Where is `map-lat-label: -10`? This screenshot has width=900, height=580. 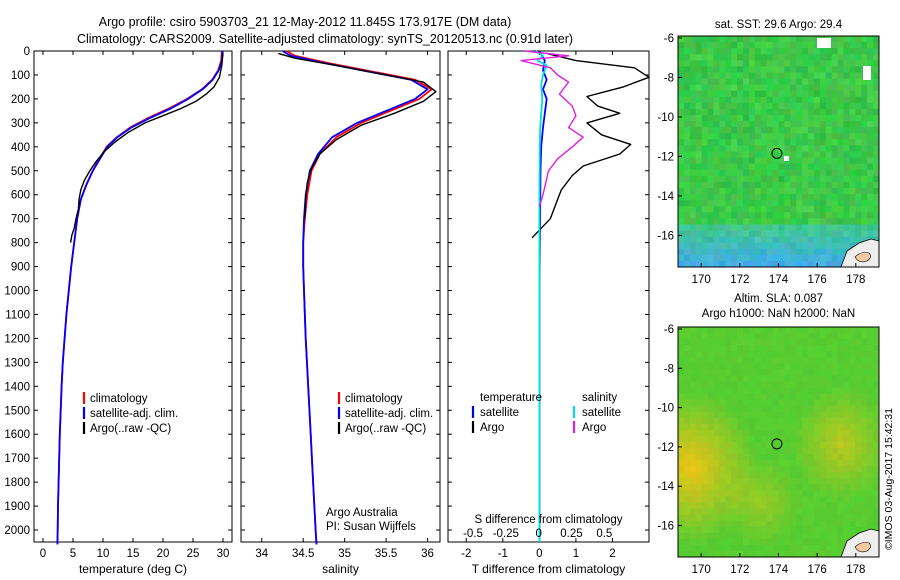 map-lat-label: -10 is located at coordinates (665, 118).